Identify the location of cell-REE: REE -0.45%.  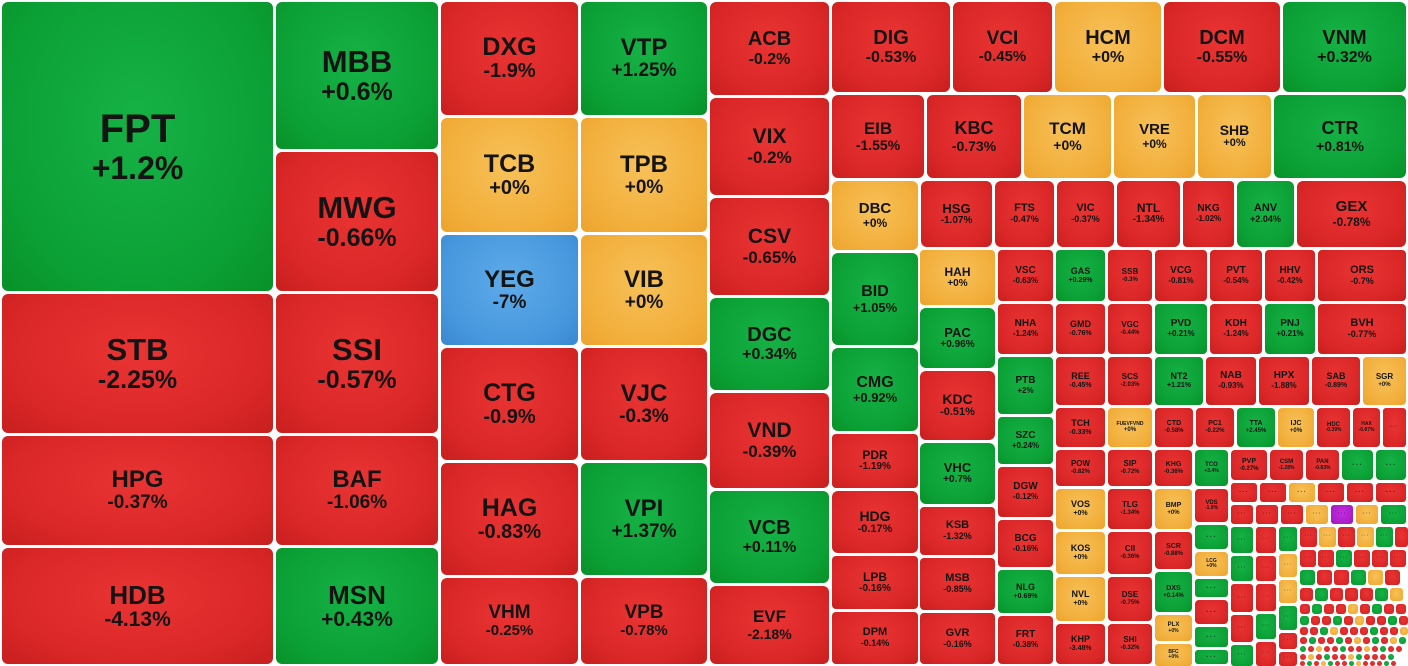
(1080, 381).